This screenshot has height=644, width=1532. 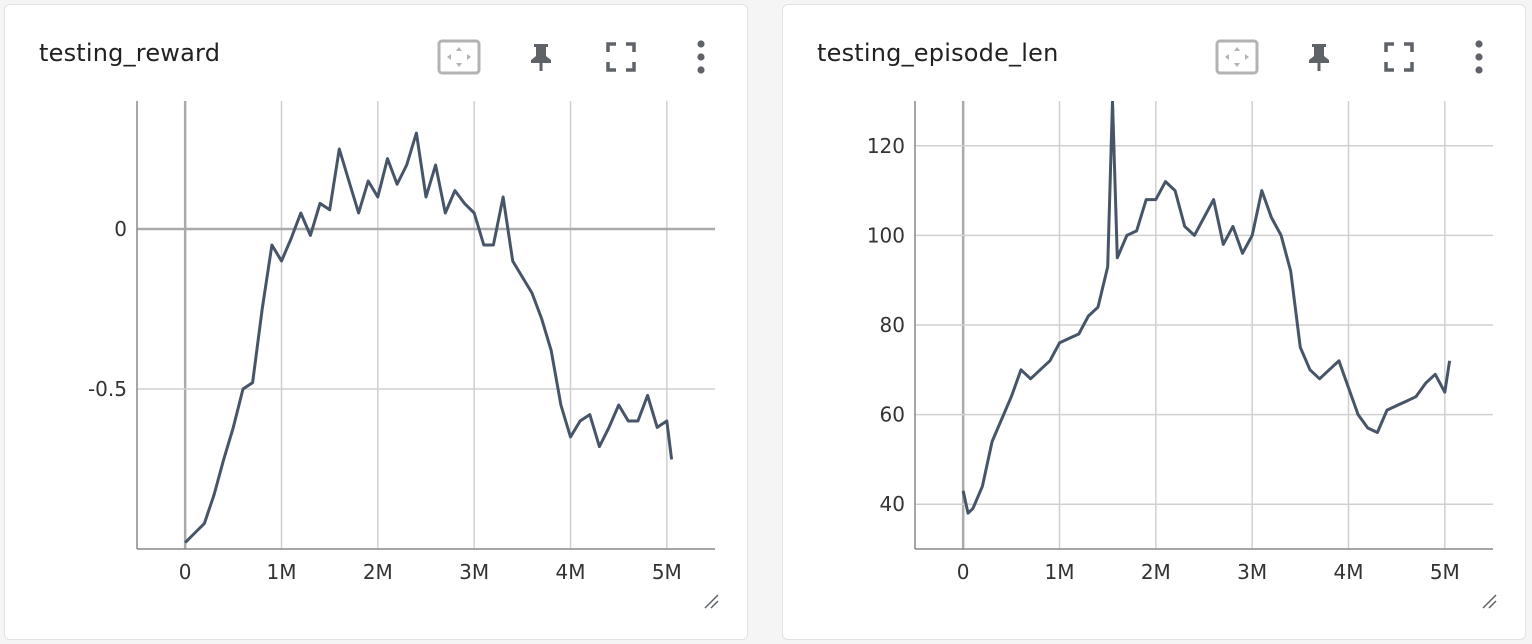 What do you see at coordinates (886, 235) in the screenshot?
I see `y-tick-label: 100` at bounding box center [886, 235].